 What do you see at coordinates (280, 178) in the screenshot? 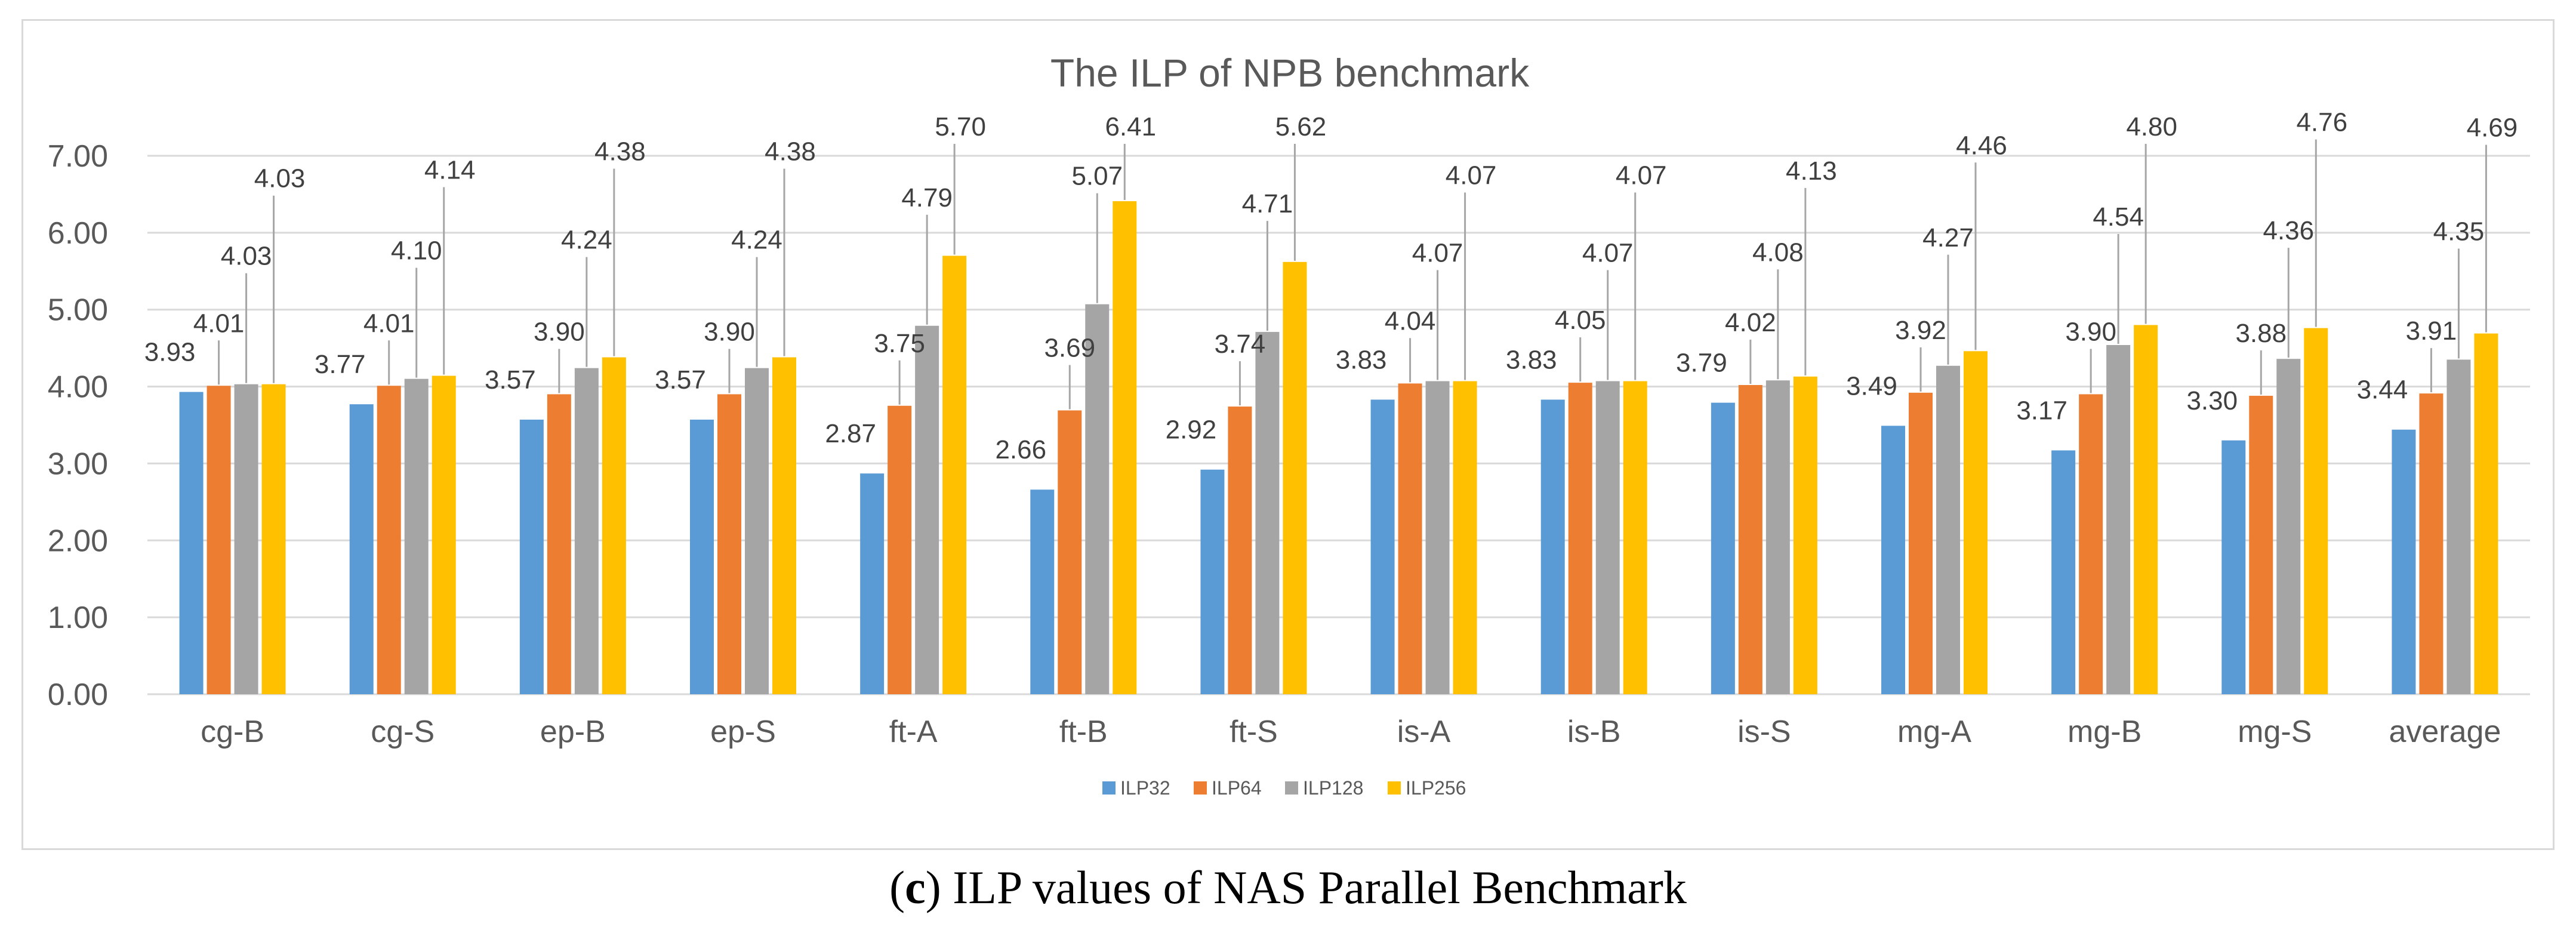
I see `data-label: 4.03` at bounding box center [280, 178].